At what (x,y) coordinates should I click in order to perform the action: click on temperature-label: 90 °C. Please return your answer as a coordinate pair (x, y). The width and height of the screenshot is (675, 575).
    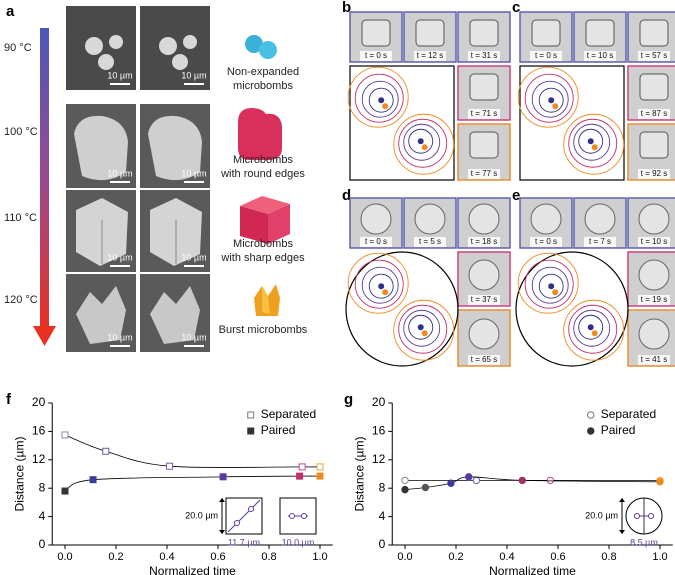
    Looking at the image, I should click on (18, 48).